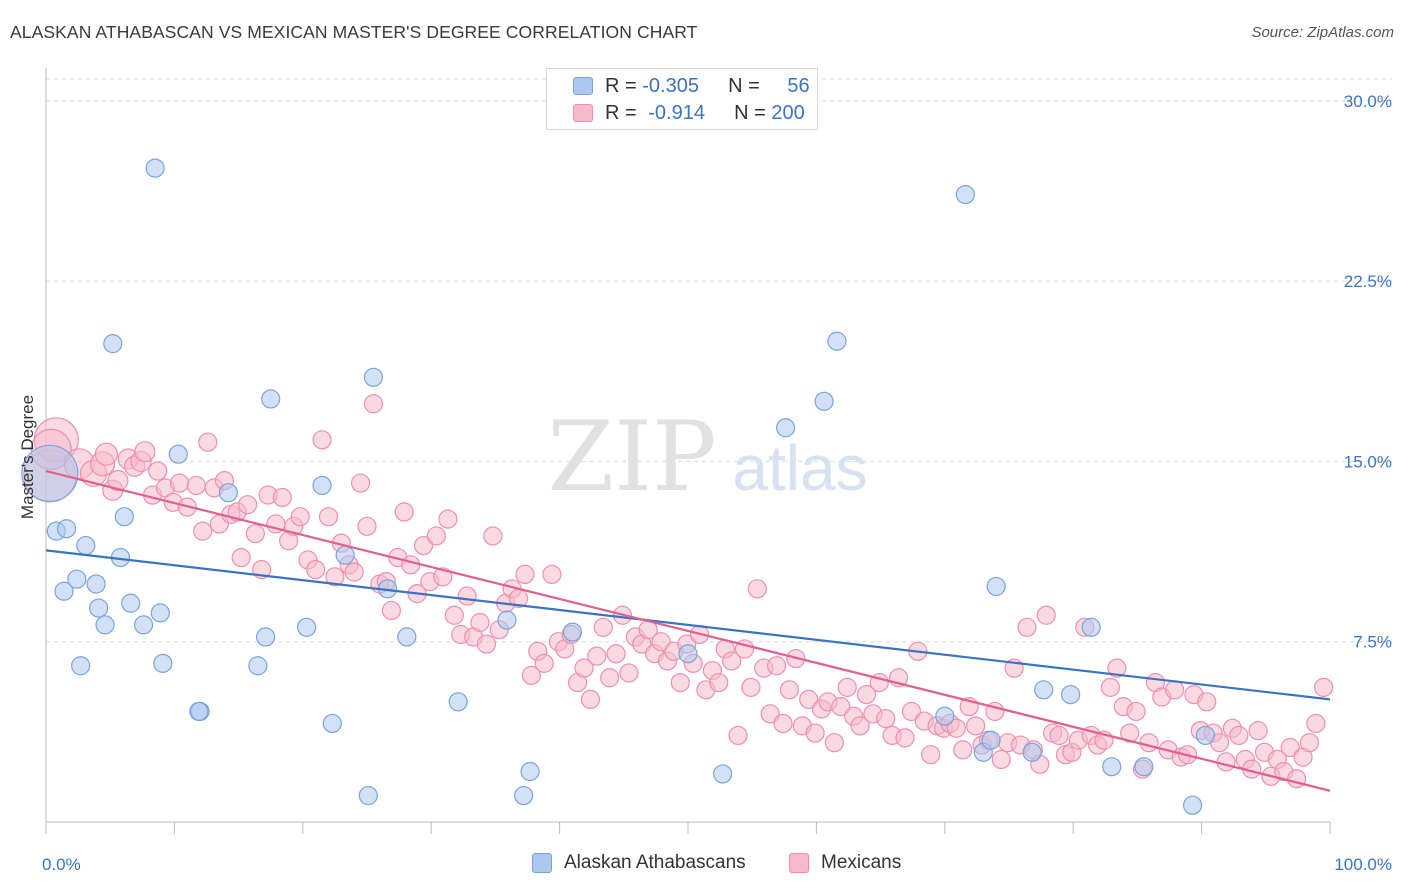 The image size is (1406, 892). I want to click on stats-text: R = -0.305 N = 56, so click(707, 86).